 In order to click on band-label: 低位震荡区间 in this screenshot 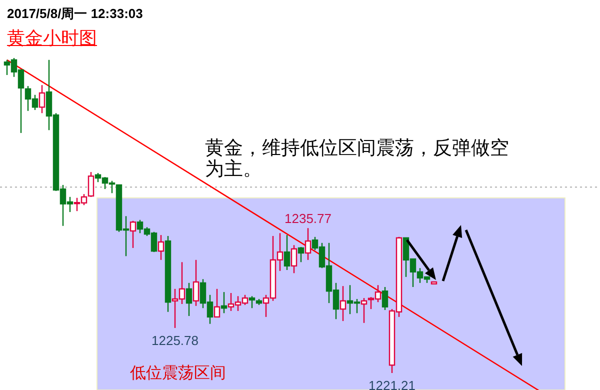, I will do `click(178, 372)`.